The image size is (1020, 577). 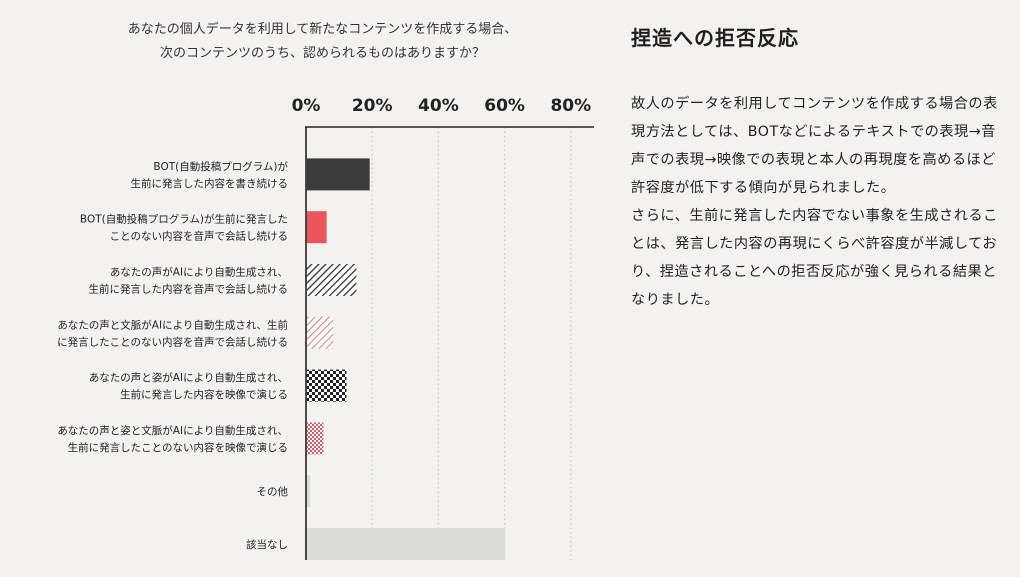 What do you see at coordinates (189, 289) in the screenshot?
I see `category-label-line: 生前に発言した内容を音声で会話し続ける` at bounding box center [189, 289].